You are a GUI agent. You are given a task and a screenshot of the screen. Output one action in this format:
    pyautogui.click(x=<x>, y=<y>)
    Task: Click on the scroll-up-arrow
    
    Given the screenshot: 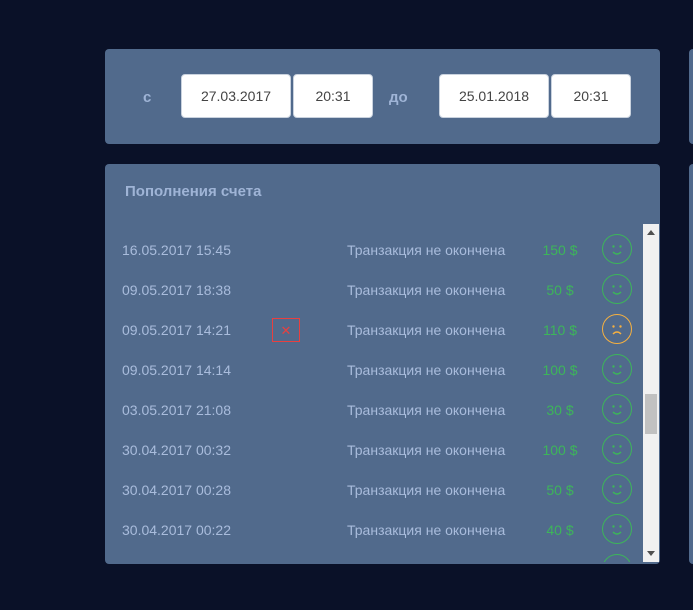 What is the action you would take?
    pyautogui.click(x=651, y=232)
    